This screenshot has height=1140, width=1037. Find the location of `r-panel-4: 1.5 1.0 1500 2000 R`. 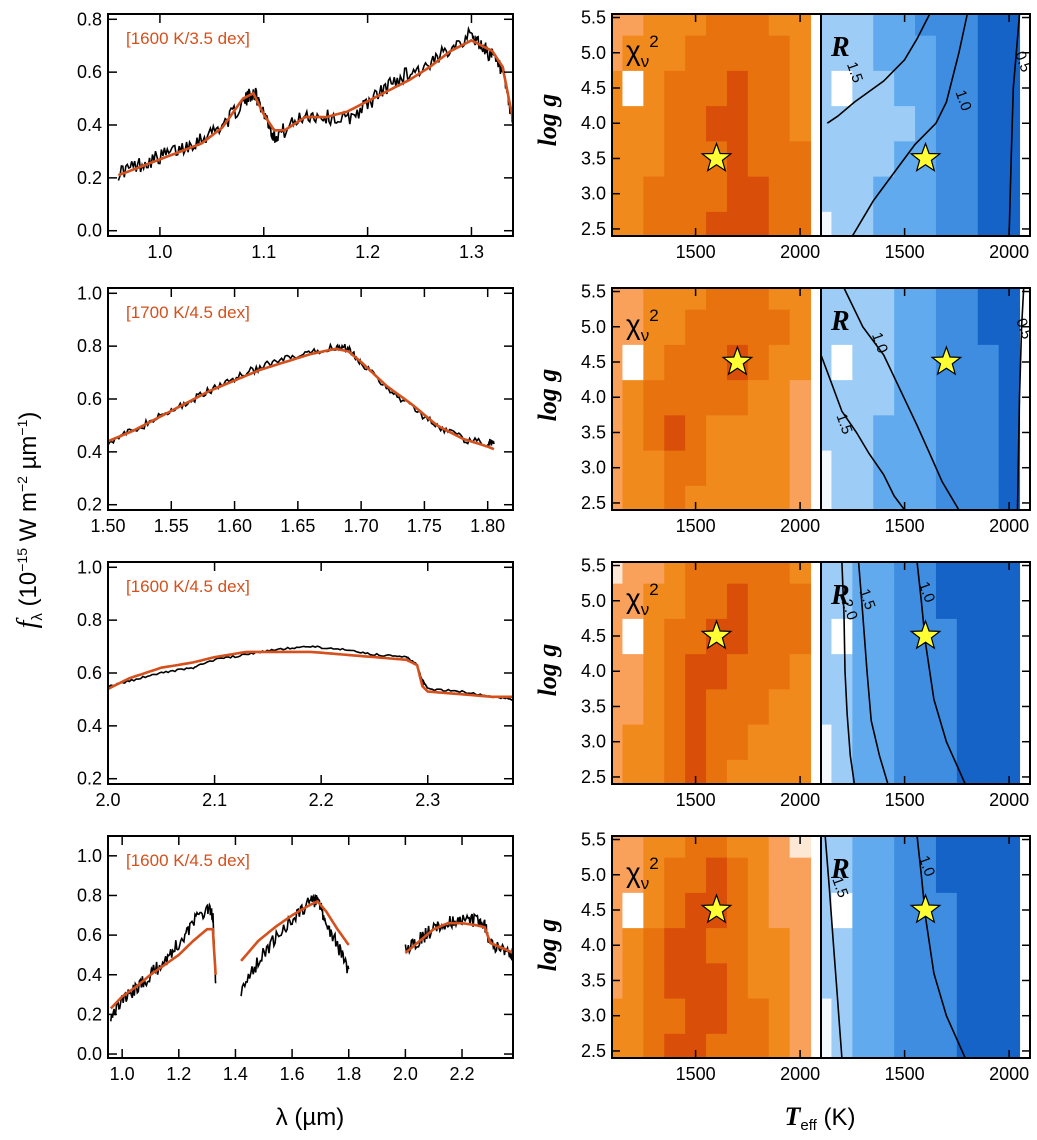

r-panel-4: 1.5 1.0 1500 2000 R is located at coordinates (925, 959).